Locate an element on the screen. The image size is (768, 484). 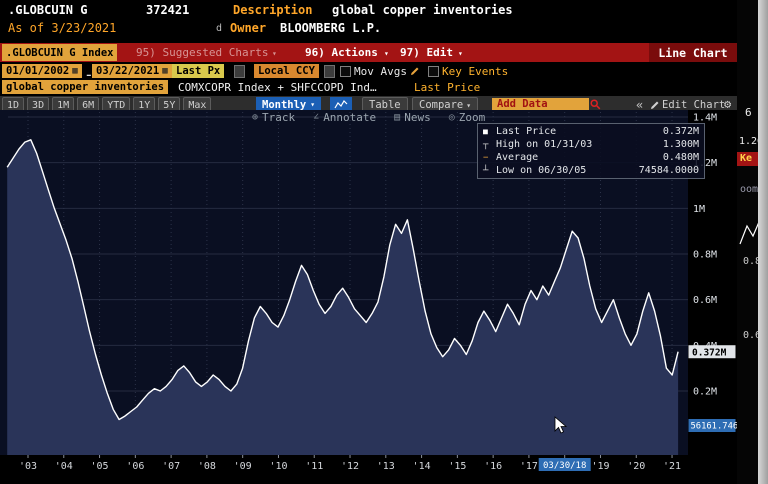
svg-text: '17 is located at coordinates (529, 466).